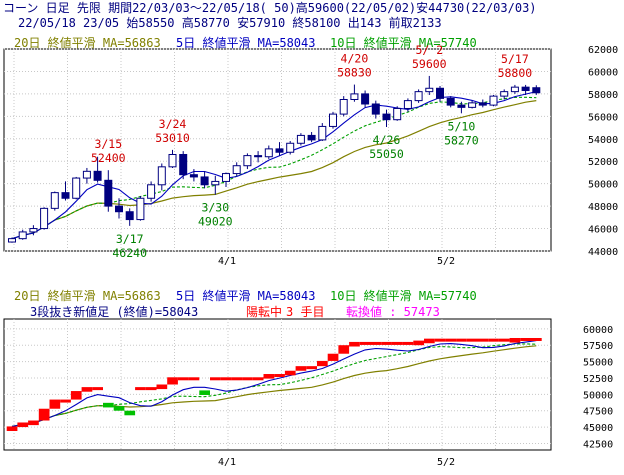  Describe the element at coordinates (354, 73) in the screenshot. I see `annotation-price-4: 58830` at that location.